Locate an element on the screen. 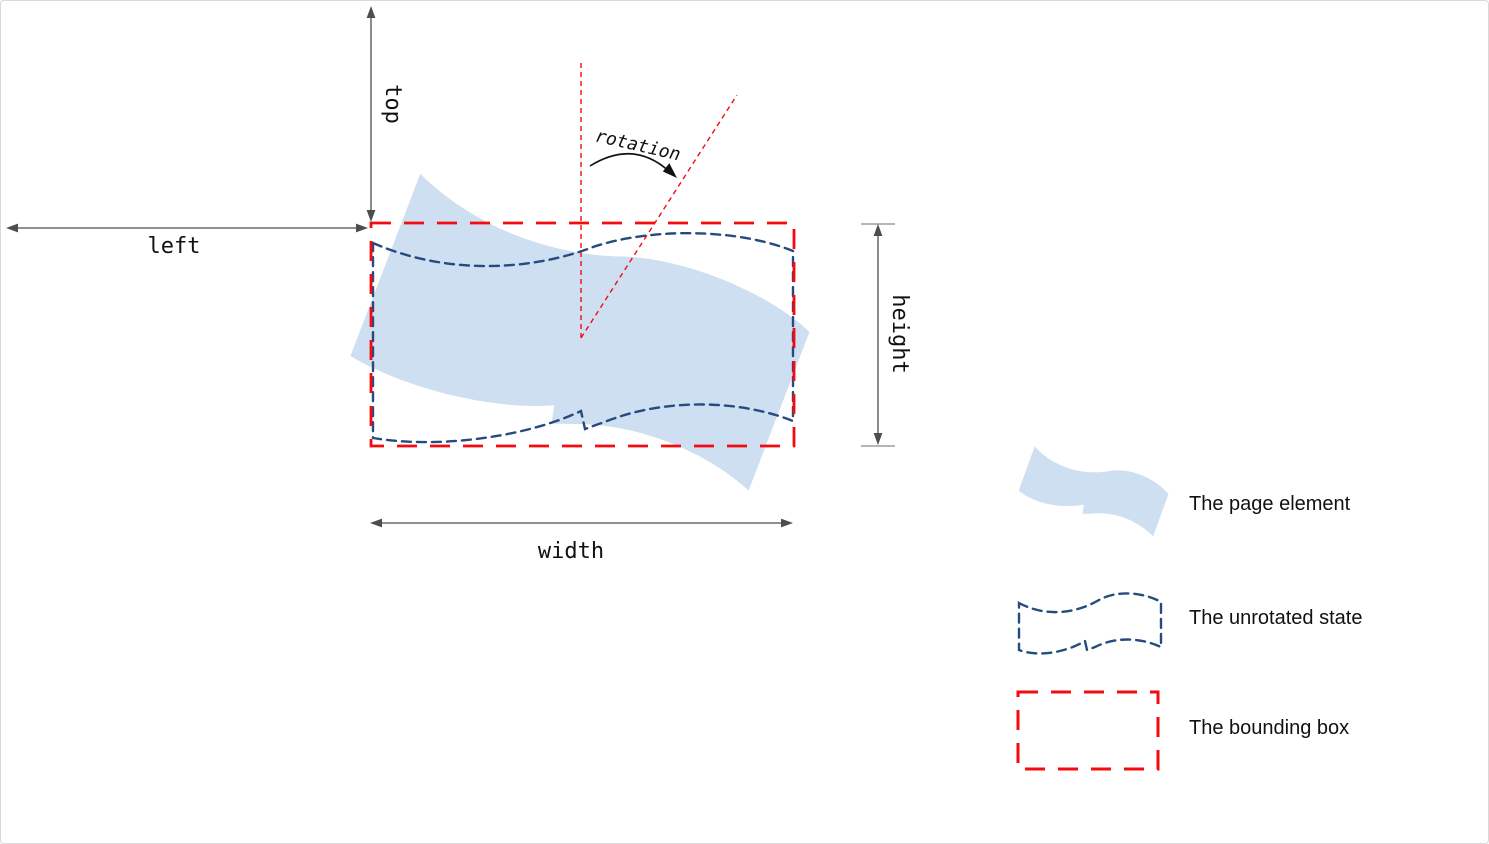 The width and height of the screenshot is (1489, 844). rotation-label: rotation is located at coordinates (637, 146).